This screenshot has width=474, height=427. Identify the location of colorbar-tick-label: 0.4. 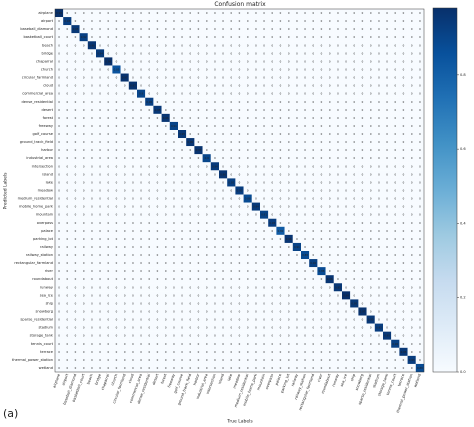
(463, 223).